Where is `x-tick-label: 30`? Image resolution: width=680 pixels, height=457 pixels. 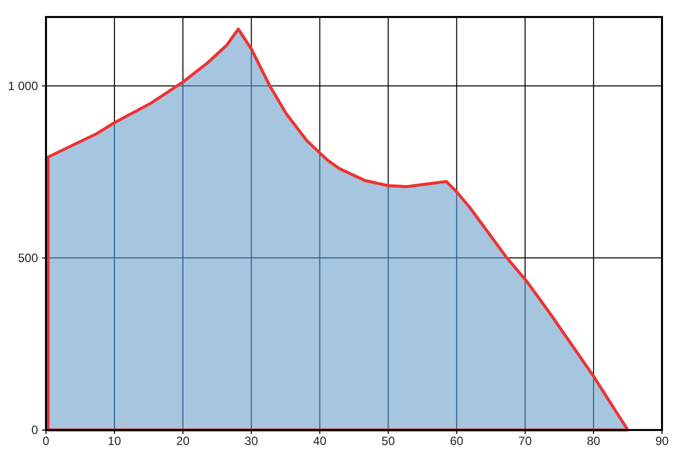
x-tick-label: 30 is located at coordinates (251, 441).